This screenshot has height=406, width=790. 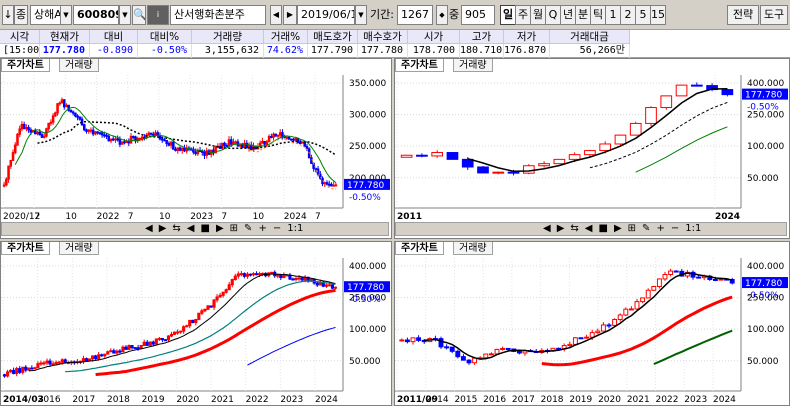 I want to click on date-input: 2019/06/11, so click(x=326, y=15).